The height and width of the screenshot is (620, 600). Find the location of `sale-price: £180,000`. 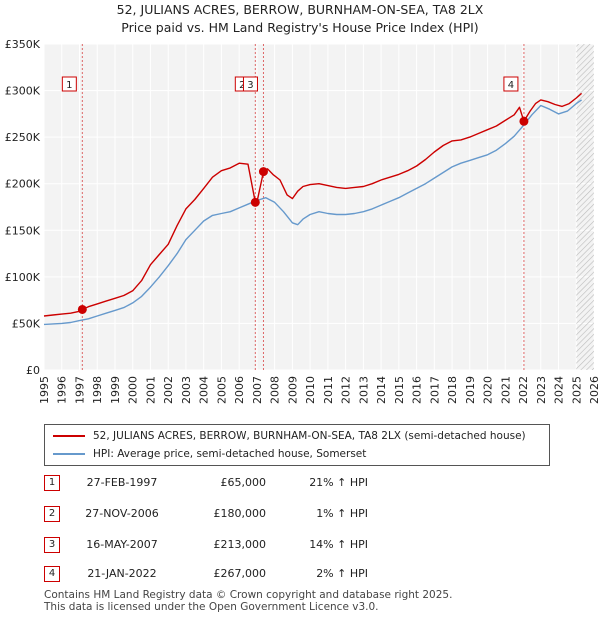

sale-price: £180,000 is located at coordinates (240, 513).